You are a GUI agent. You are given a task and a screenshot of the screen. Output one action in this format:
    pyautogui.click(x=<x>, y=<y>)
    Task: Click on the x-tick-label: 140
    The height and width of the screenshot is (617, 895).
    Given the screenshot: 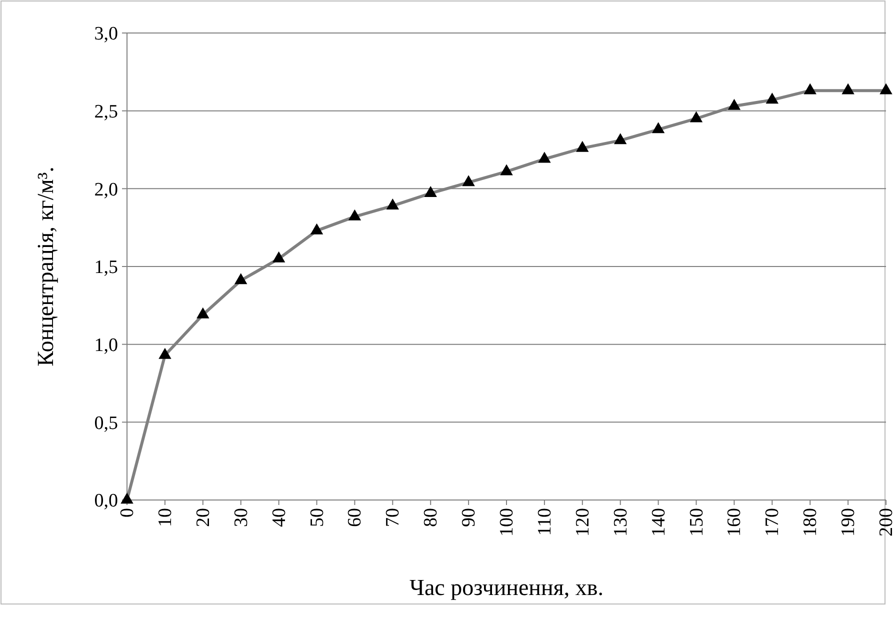 What is the action you would take?
    pyautogui.click(x=659, y=522)
    